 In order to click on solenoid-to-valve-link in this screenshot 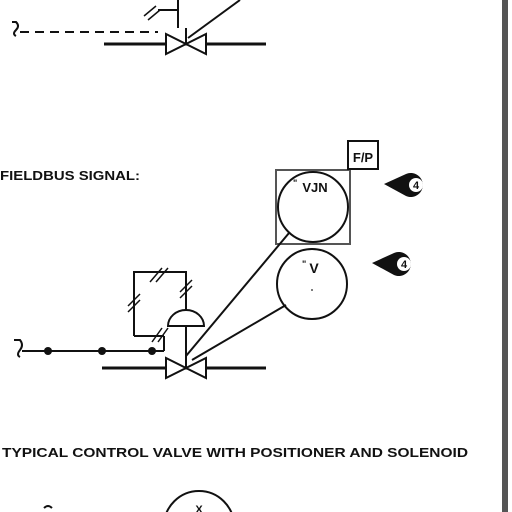, I will do `click(239, 332)`.